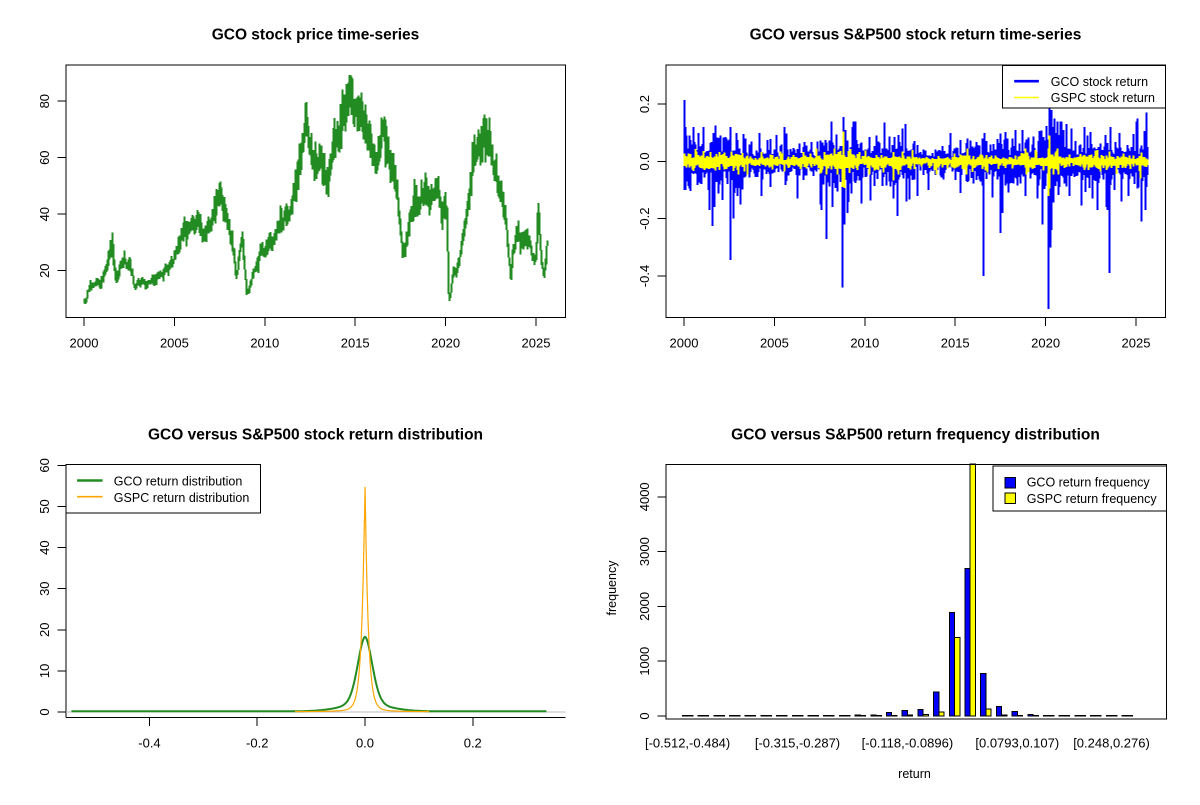 The height and width of the screenshot is (805, 1200). Describe the element at coordinates (1089, 483) in the screenshot. I see `svg-text: GCO return frequency` at that location.